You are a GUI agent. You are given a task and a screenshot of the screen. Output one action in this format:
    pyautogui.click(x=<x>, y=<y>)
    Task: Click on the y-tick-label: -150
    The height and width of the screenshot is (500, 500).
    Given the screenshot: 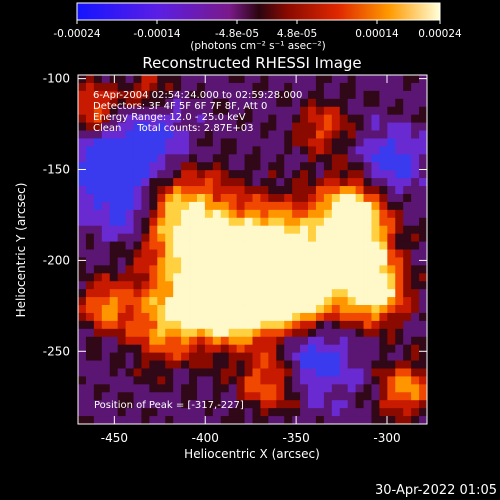 What is the action you would take?
    pyautogui.click(x=56, y=170)
    